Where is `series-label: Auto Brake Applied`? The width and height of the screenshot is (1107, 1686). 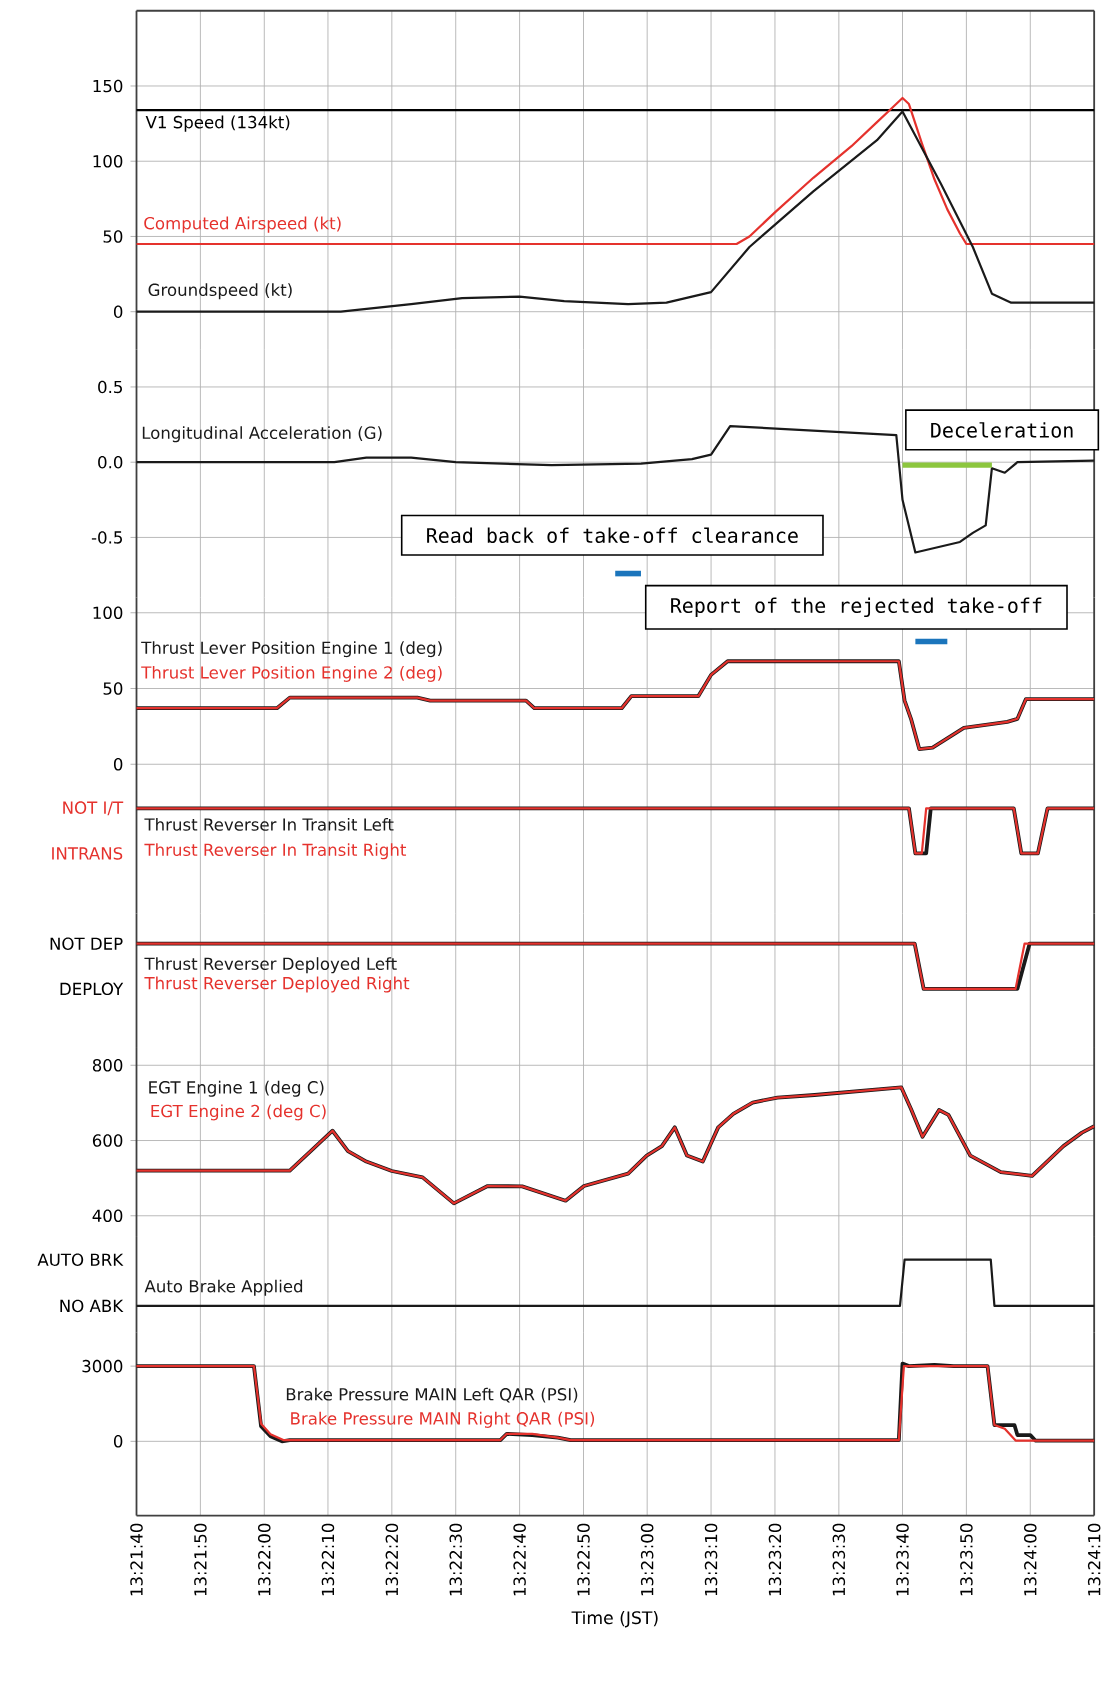 series-label: Auto Brake Applied is located at coordinates (223, 1287).